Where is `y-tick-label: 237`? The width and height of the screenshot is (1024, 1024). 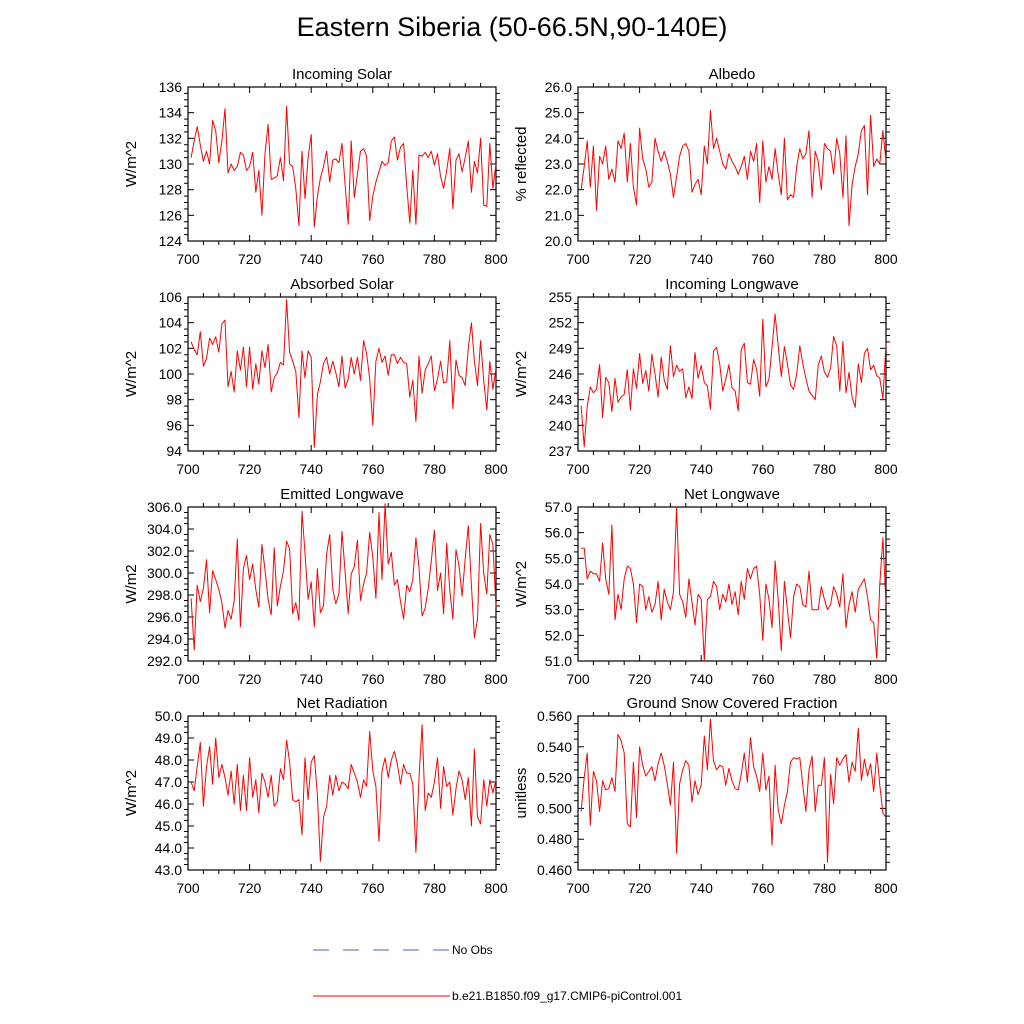
y-tick-label: 237 is located at coordinates (561, 451).